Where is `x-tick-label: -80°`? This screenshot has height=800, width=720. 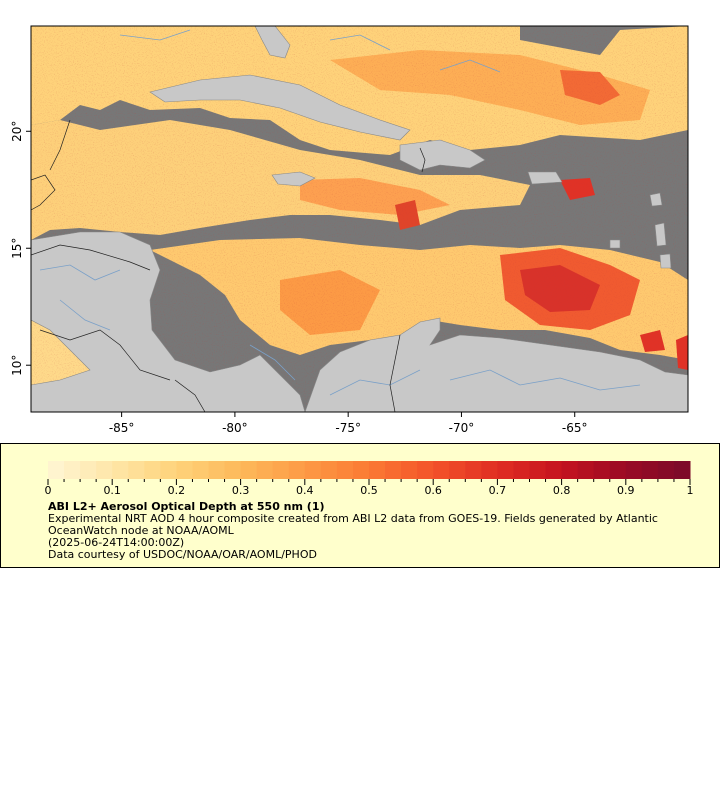 x-tick-label: -80° is located at coordinates (235, 428).